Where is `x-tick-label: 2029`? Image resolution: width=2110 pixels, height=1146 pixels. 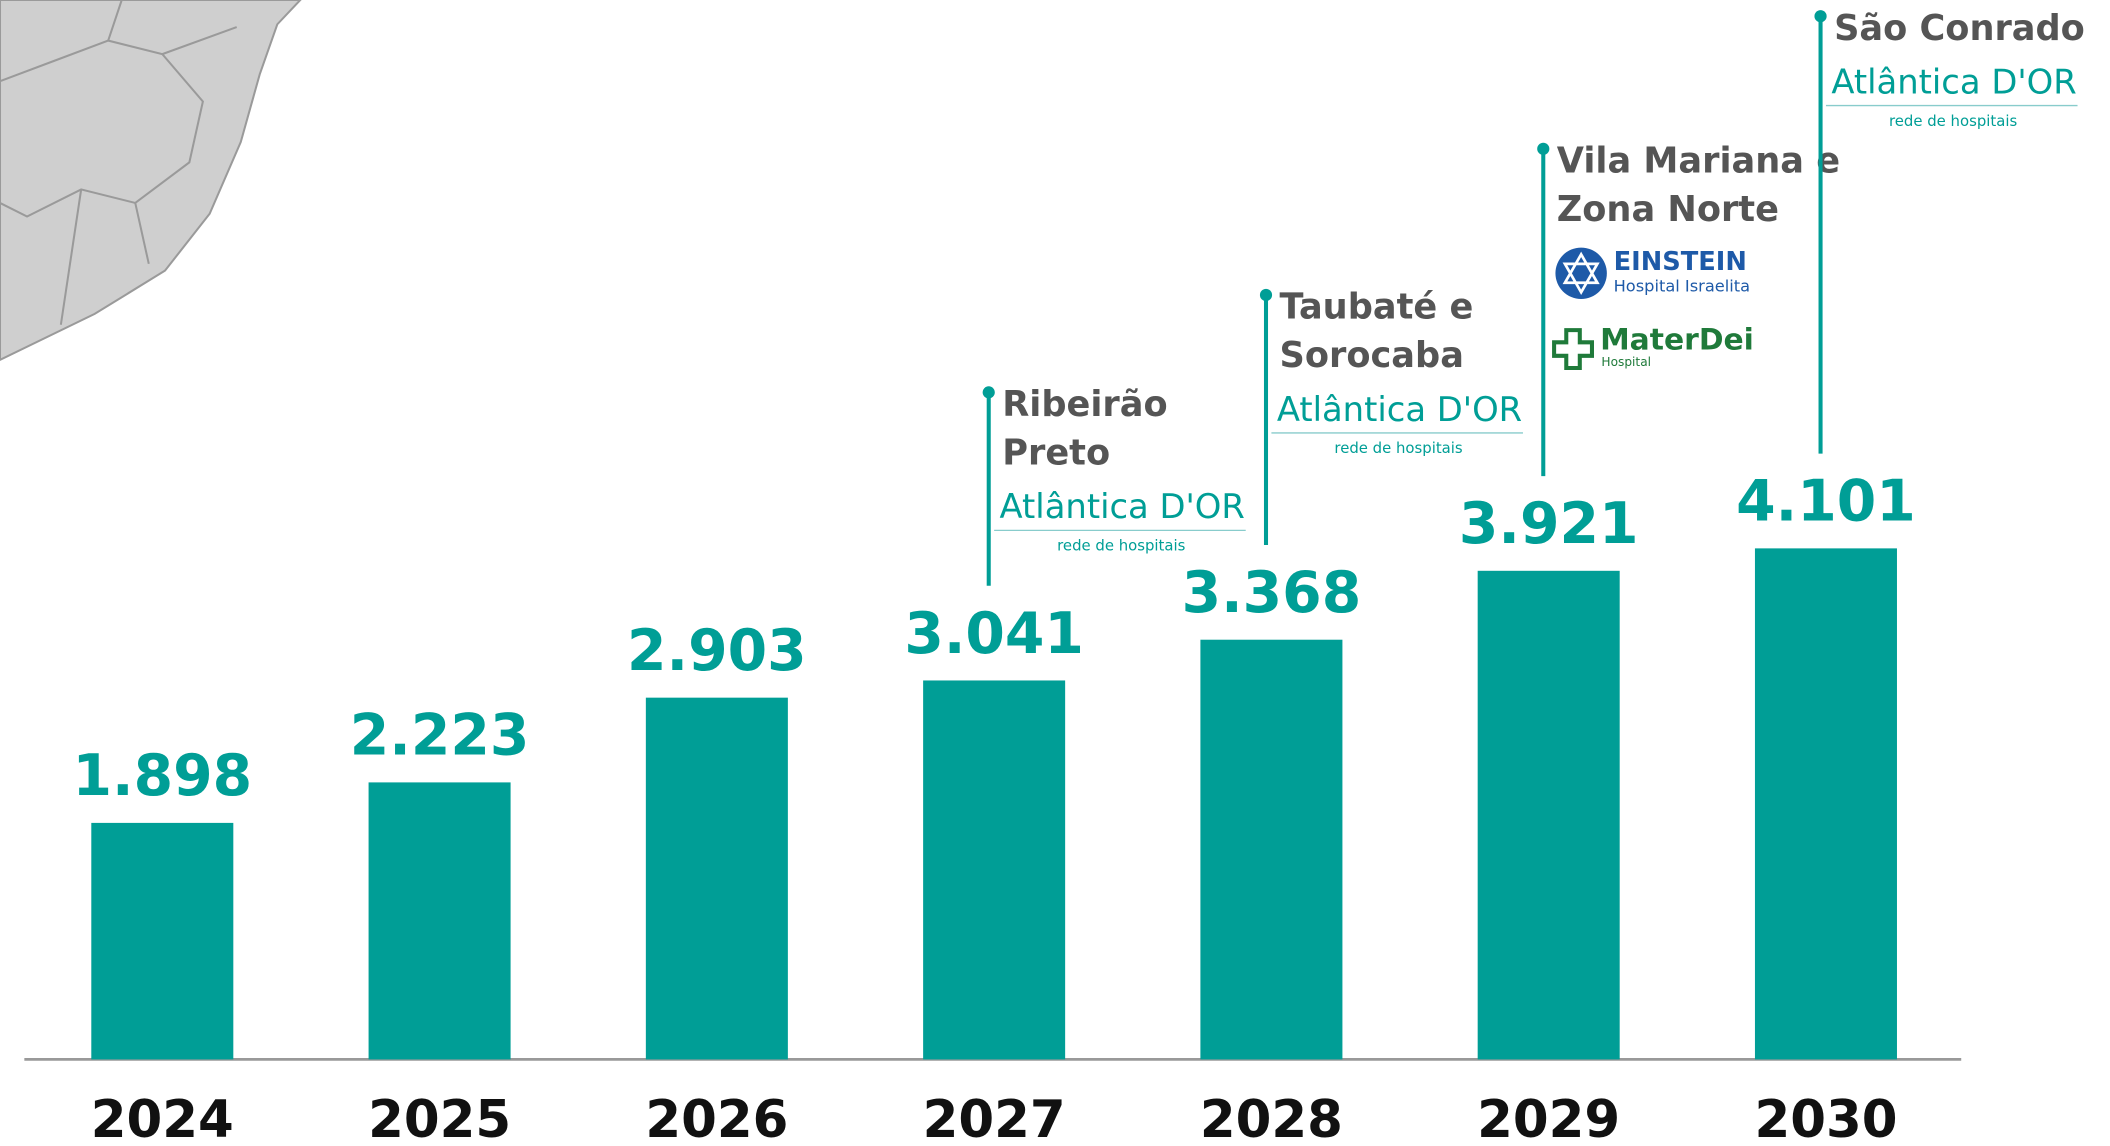
x-tick-label: 2029 is located at coordinates (1548, 1118).